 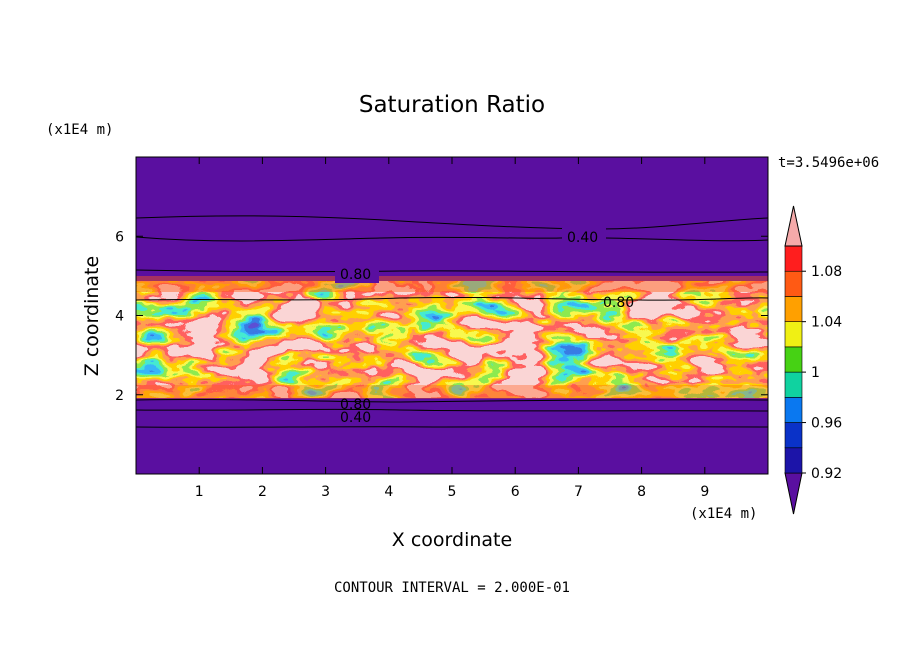 What do you see at coordinates (388, 492) in the screenshot?
I see `x-tick-label: 4` at bounding box center [388, 492].